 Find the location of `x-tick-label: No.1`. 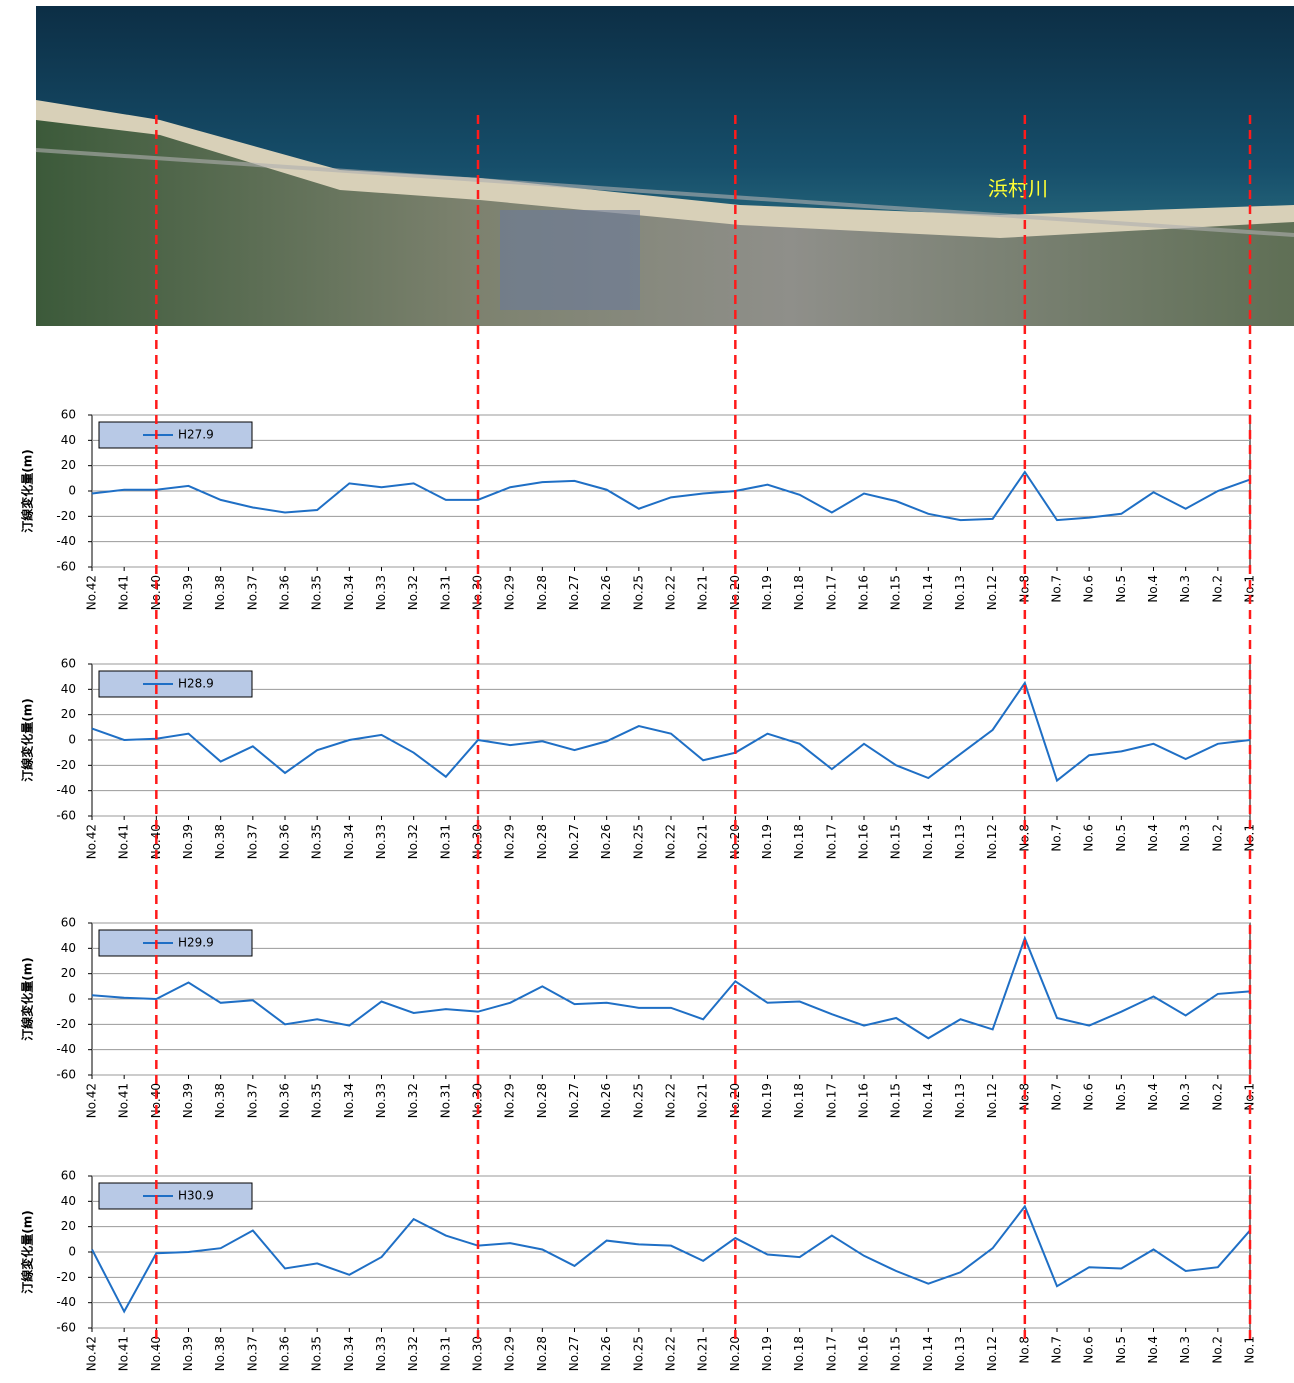

x-tick-label: No.1 is located at coordinates (1250, 1350).